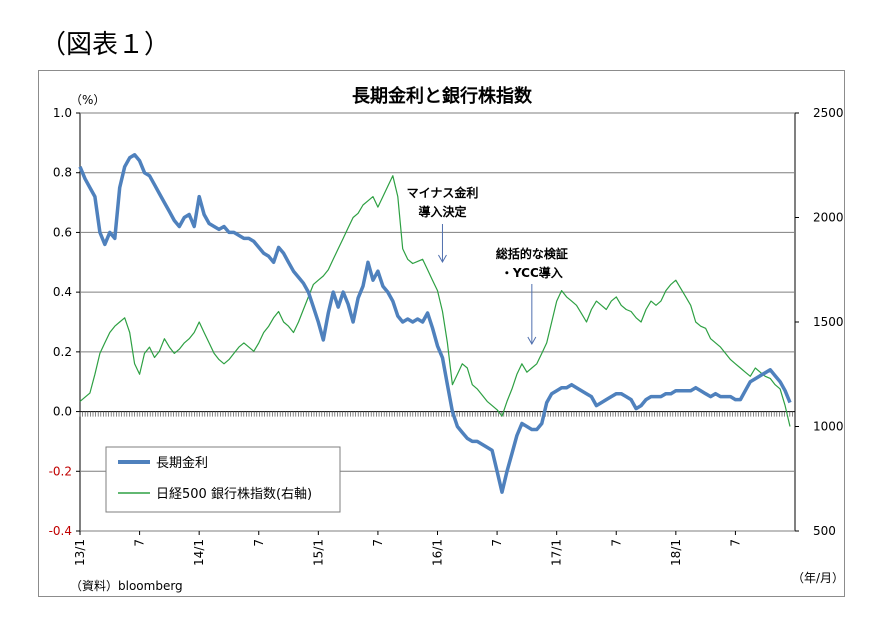 Image resolution: width=884 pixels, height=625 pixels. I want to click on left-tick-label: 0.6, so click(62, 232).